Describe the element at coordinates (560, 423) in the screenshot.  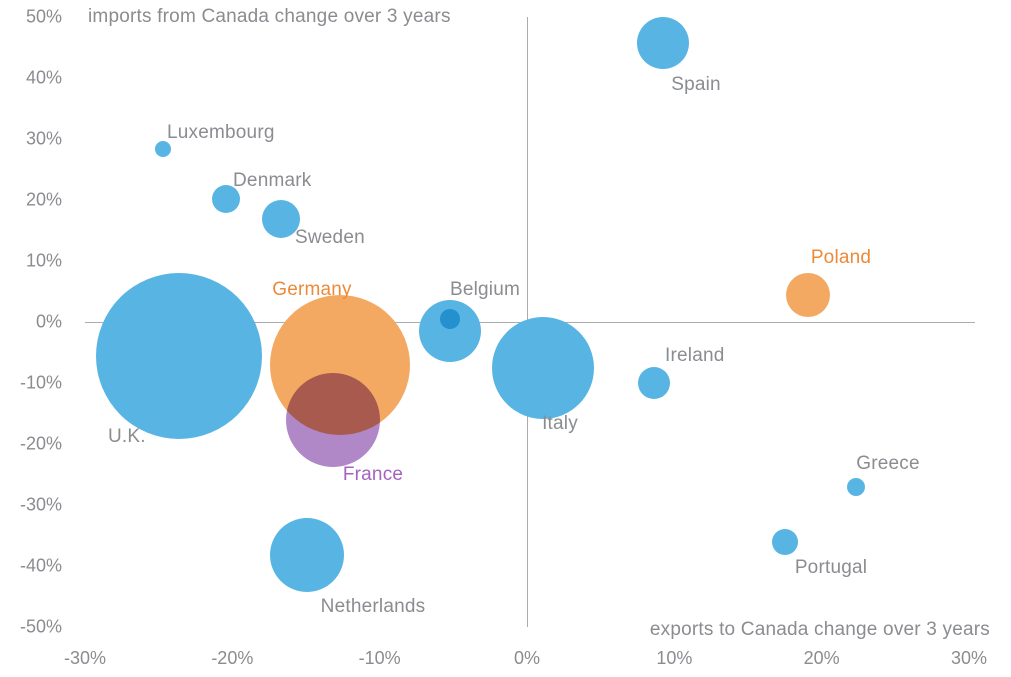
I see `bubble-label-italy: Italy` at that location.